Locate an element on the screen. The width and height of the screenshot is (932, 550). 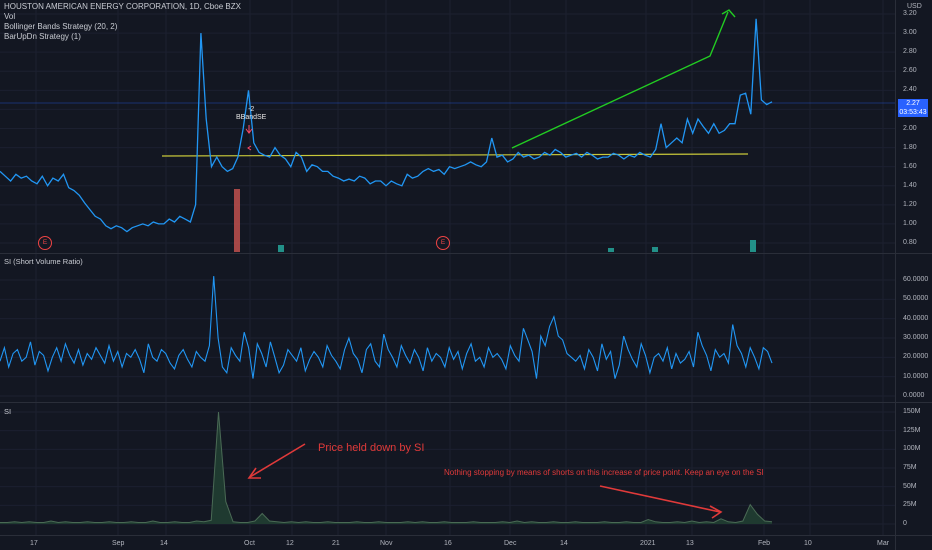
time-tick-label: Mar is located at coordinates (883, 543).